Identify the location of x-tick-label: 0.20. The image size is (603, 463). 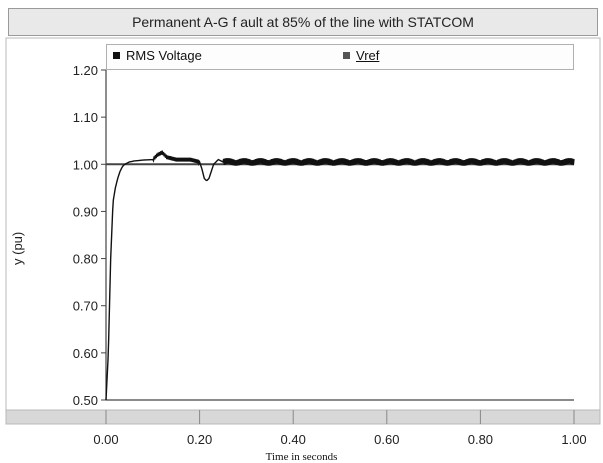
(199, 439).